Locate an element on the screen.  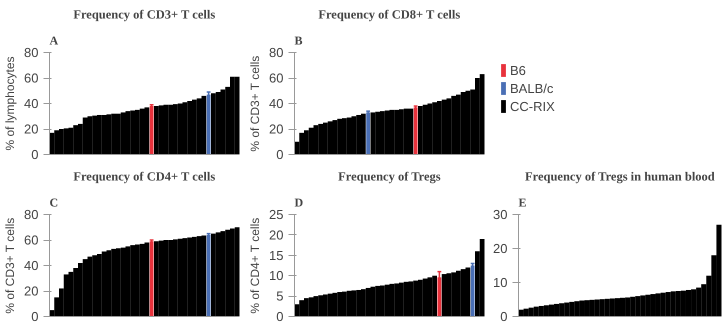
chart-title: Frequency of CD3+ T cells is located at coordinates (144, 15).